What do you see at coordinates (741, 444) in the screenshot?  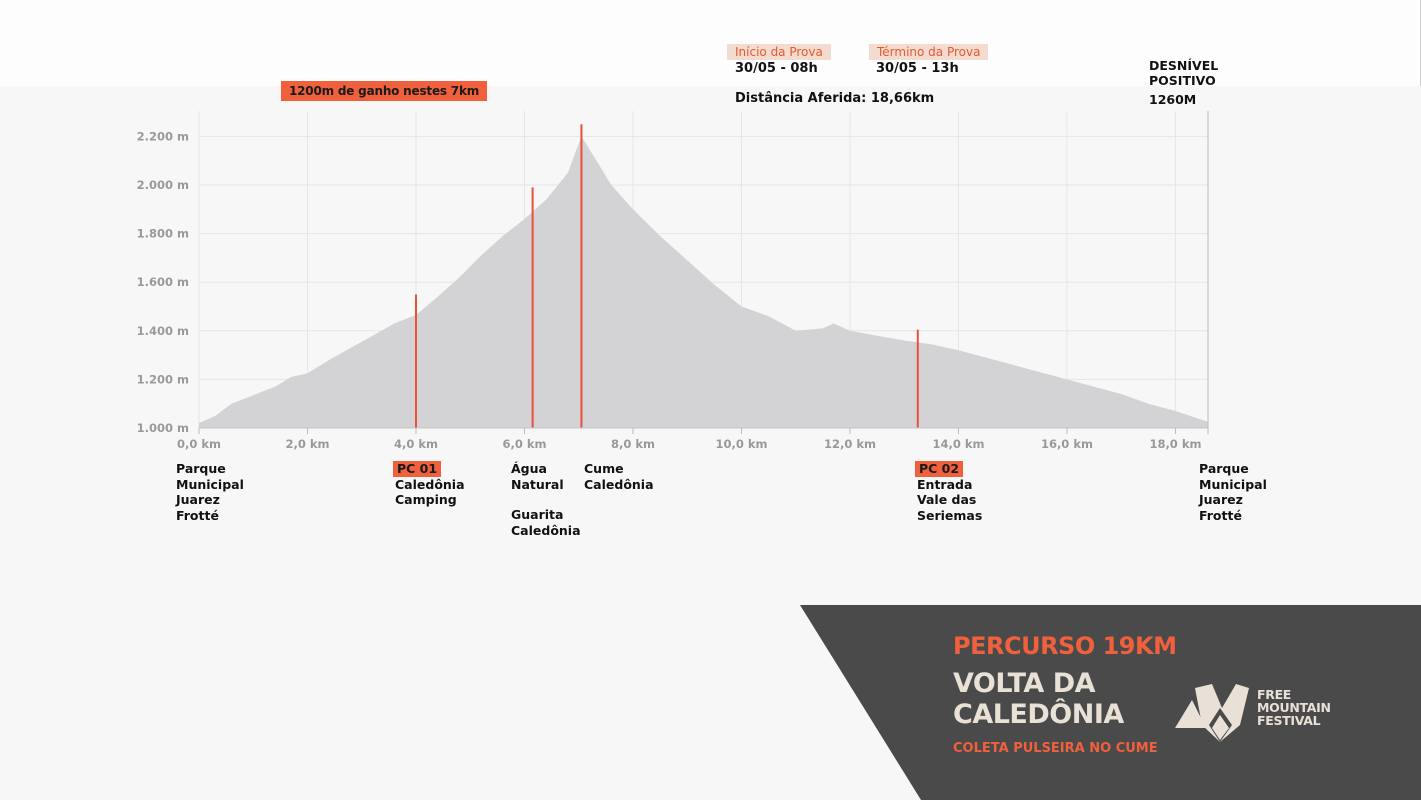 I see `x-tick-label: 10,0 km` at bounding box center [741, 444].